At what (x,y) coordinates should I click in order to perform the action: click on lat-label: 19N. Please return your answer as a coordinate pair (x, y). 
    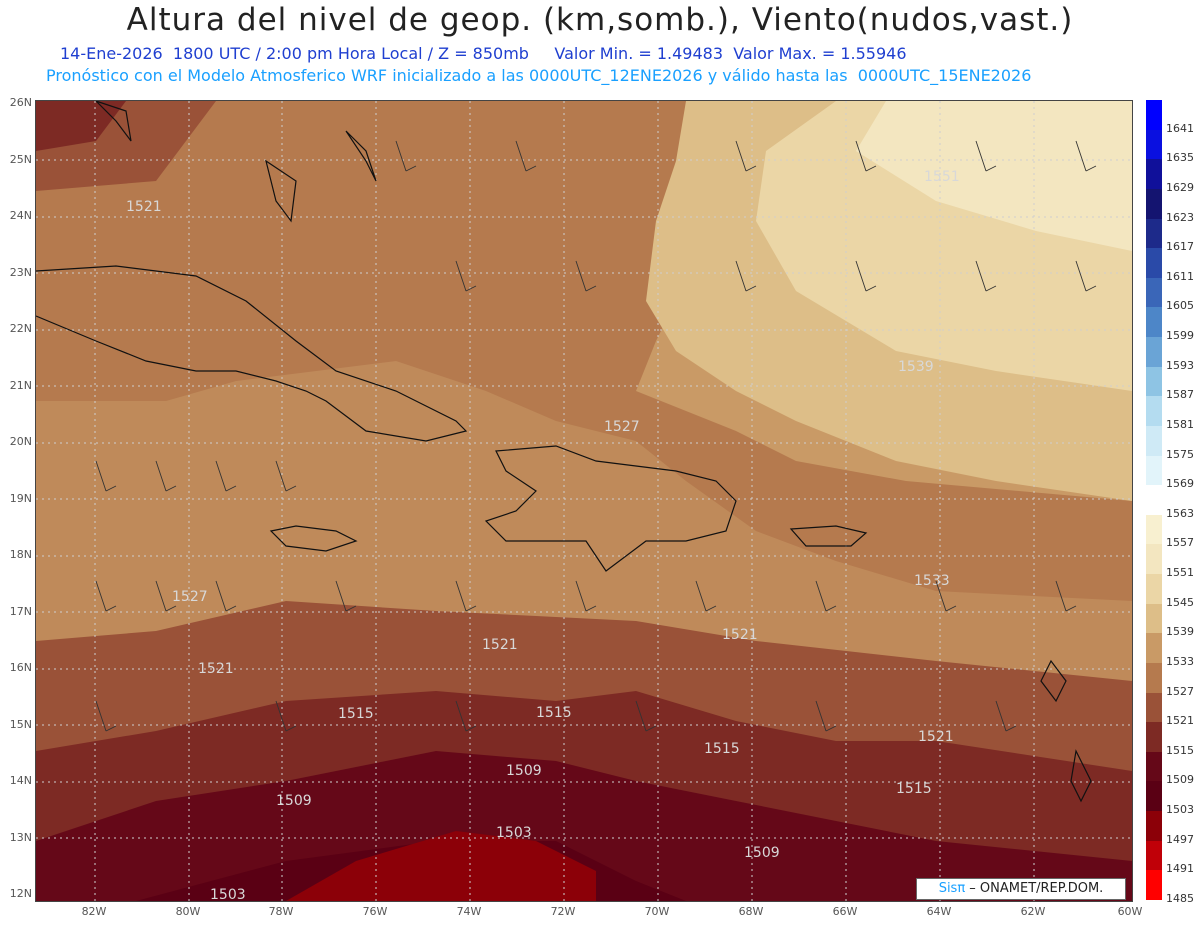
    Looking at the image, I should click on (20, 498).